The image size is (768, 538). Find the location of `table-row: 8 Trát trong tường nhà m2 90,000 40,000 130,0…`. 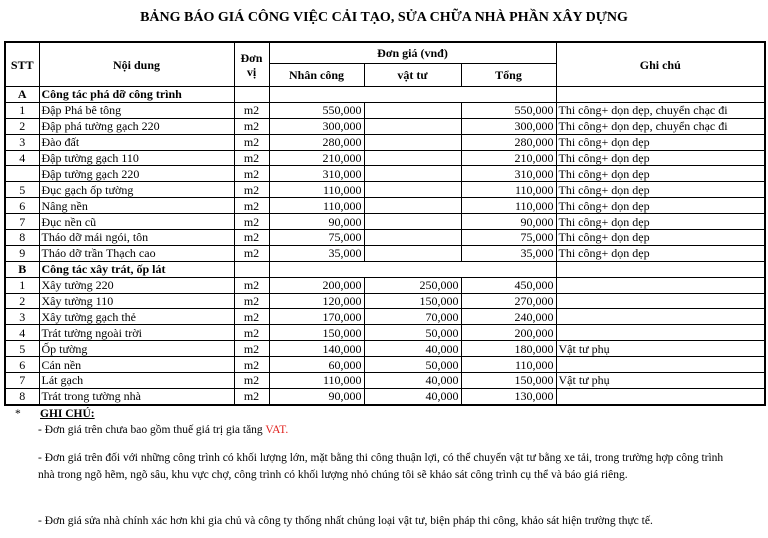

table-row: 8 Trát trong tường nhà m2 90,000 40,000 130,0… is located at coordinates (385, 396).